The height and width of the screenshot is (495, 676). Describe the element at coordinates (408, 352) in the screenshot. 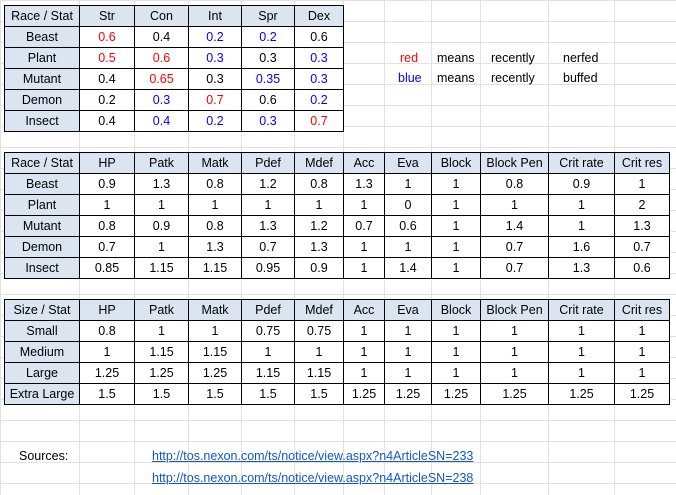

I see `cell-medium-eva: 1` at that location.